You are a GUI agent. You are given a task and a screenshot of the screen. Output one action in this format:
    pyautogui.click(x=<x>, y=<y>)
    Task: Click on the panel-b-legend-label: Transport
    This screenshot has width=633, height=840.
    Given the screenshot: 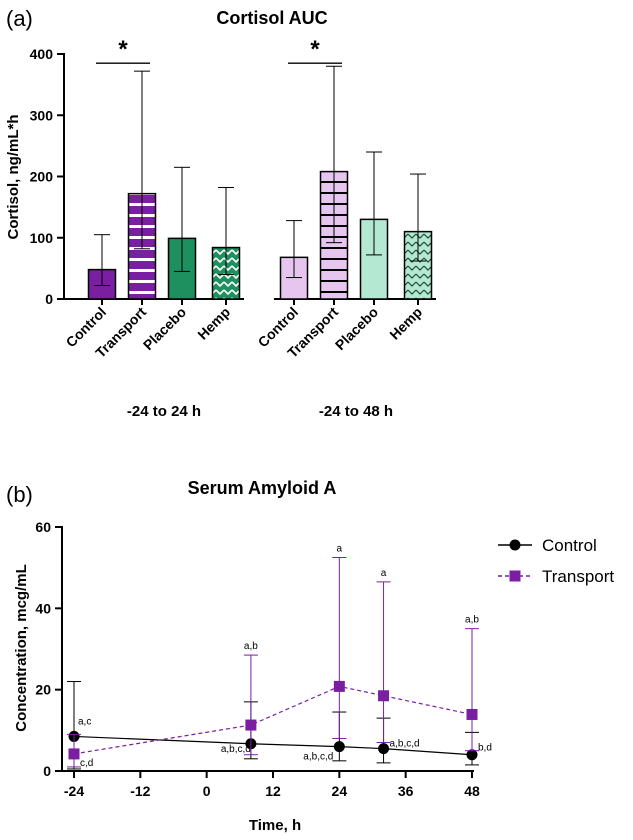 What is the action you would take?
    pyautogui.click(x=578, y=576)
    